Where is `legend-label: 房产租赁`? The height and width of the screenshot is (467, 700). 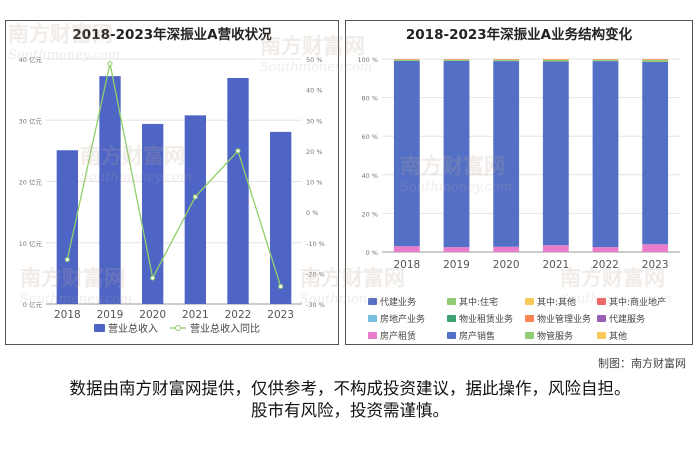
legend-label: 房产租赁 is located at coordinates (398, 336).